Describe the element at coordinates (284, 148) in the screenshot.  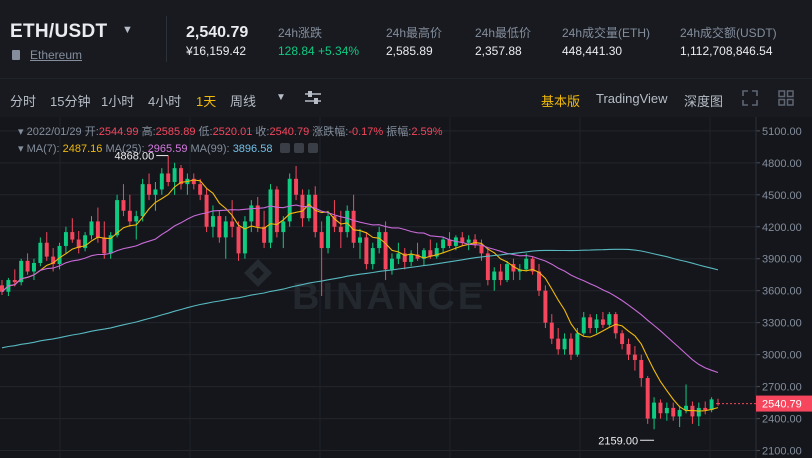
I see `eye-icon` at that location.